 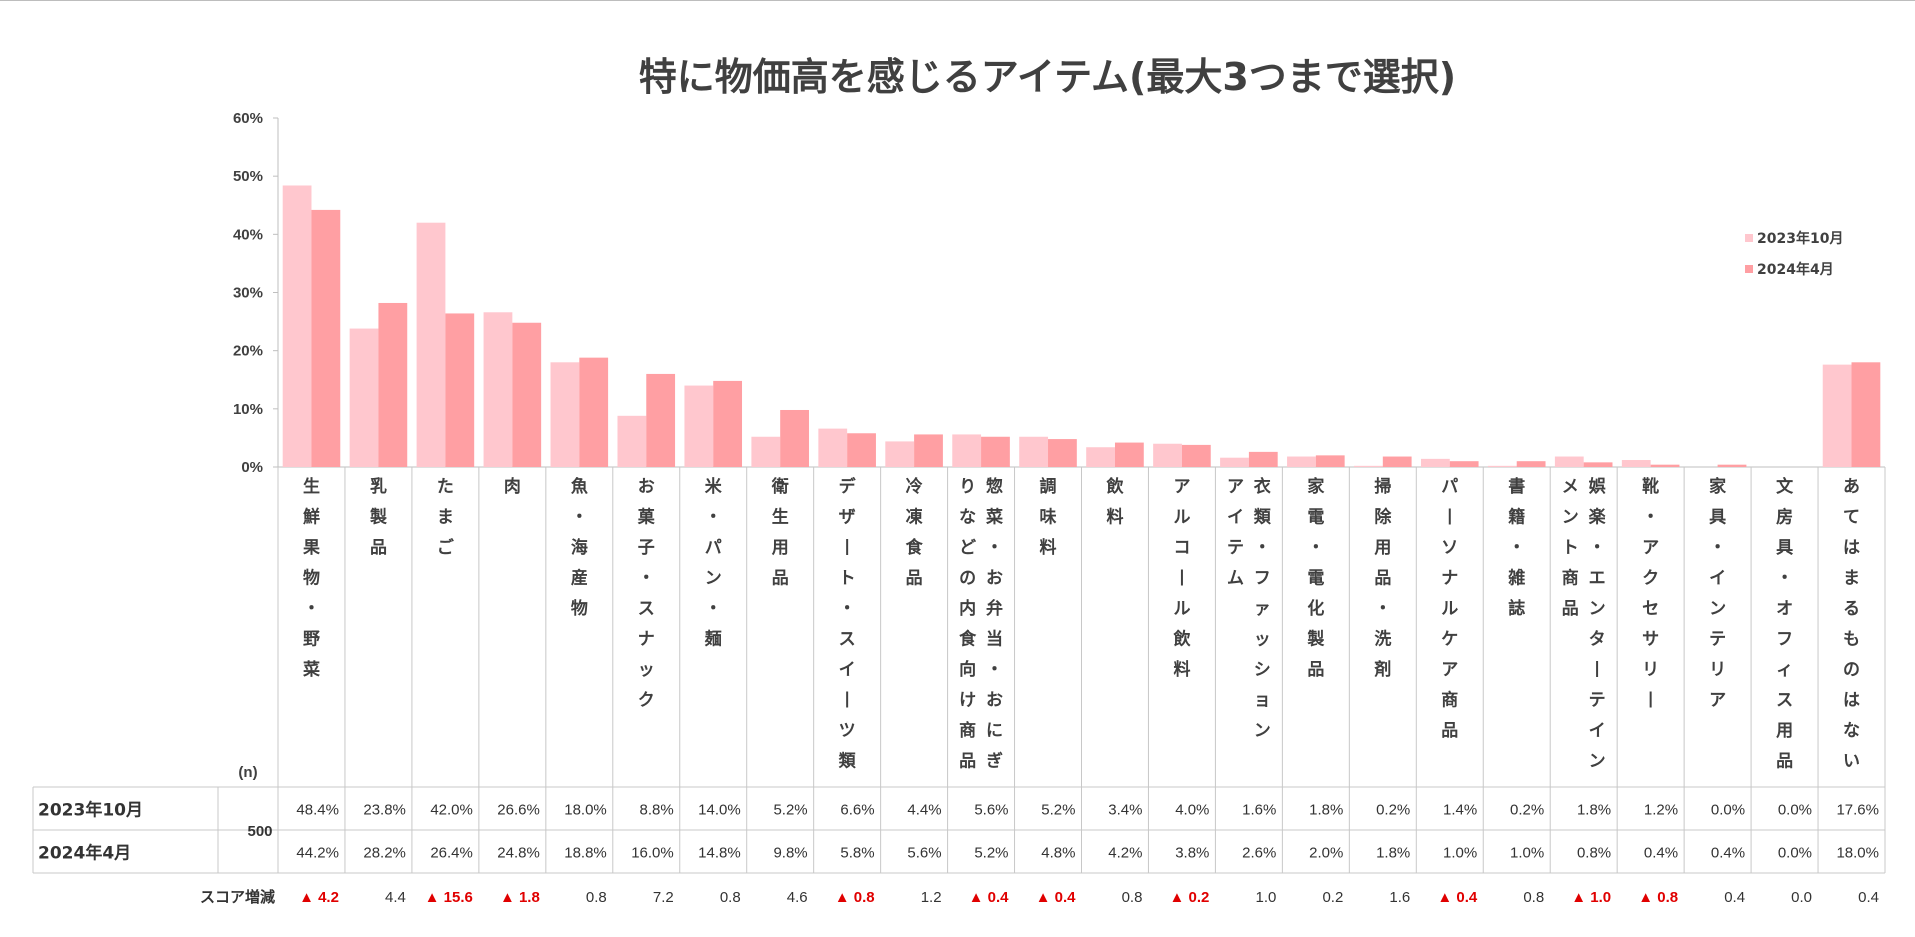 I want to click on table-cell: 0.8%, so click(x=1594, y=853).